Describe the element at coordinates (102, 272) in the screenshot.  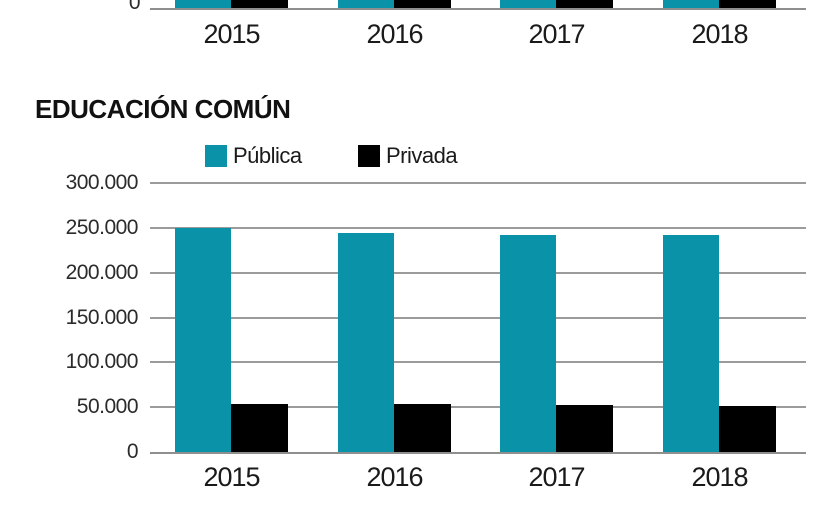
I see `y-tick-label: 200.000` at that location.